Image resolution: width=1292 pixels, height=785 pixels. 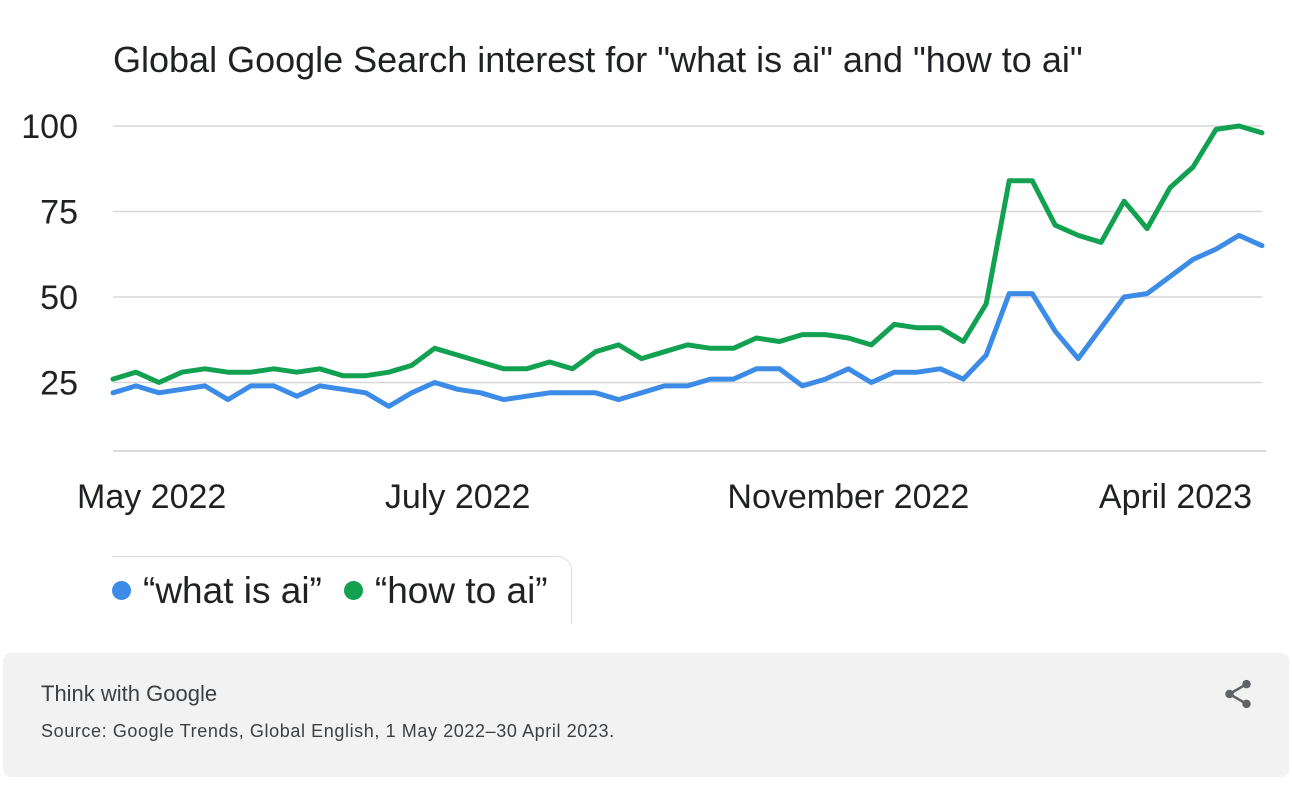 What do you see at coordinates (59, 298) in the screenshot?
I see `y-tick-label-50: 50` at bounding box center [59, 298].